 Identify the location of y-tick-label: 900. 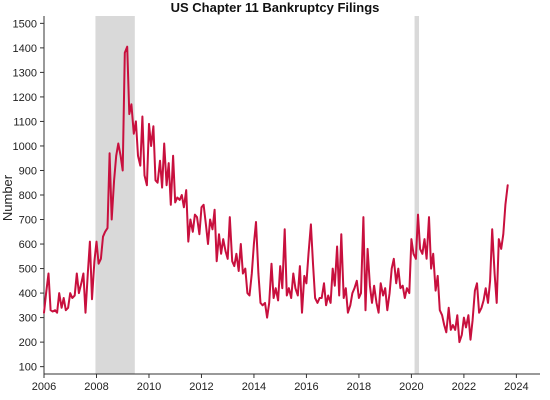
(28, 171).